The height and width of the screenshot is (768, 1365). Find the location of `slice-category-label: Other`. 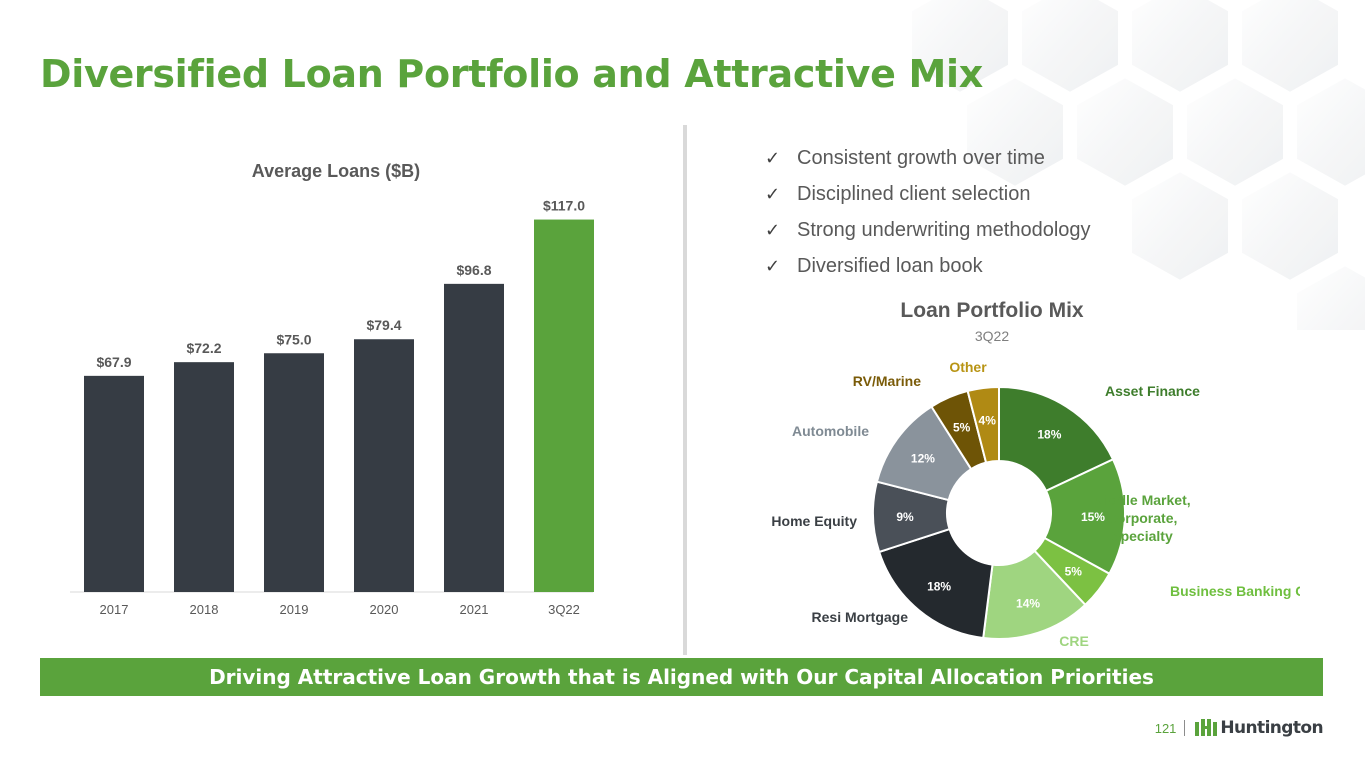

slice-category-label: Other is located at coordinates (968, 367).